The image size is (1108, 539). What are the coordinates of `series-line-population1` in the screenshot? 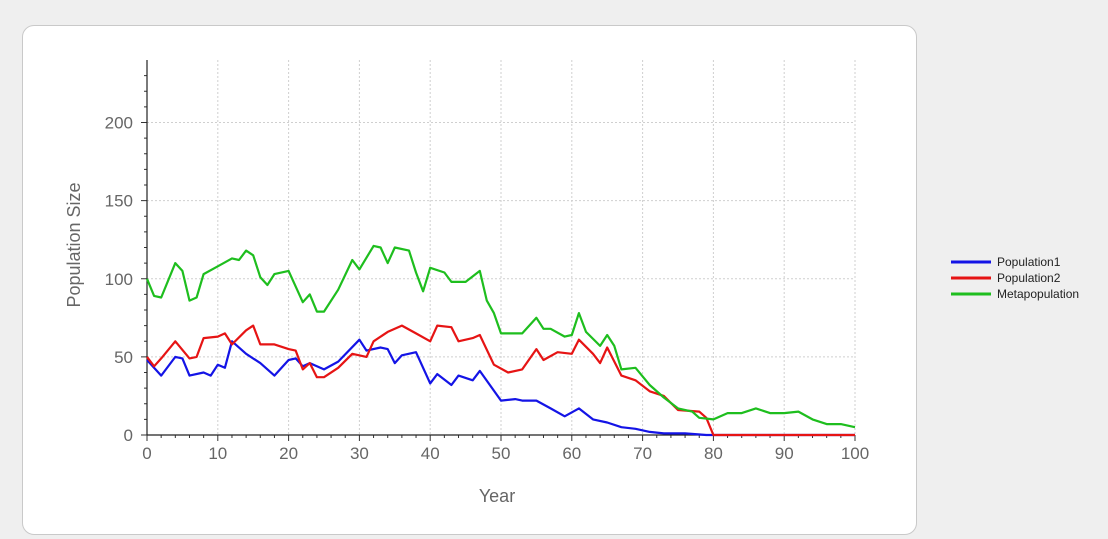 It's located at (500, 387).